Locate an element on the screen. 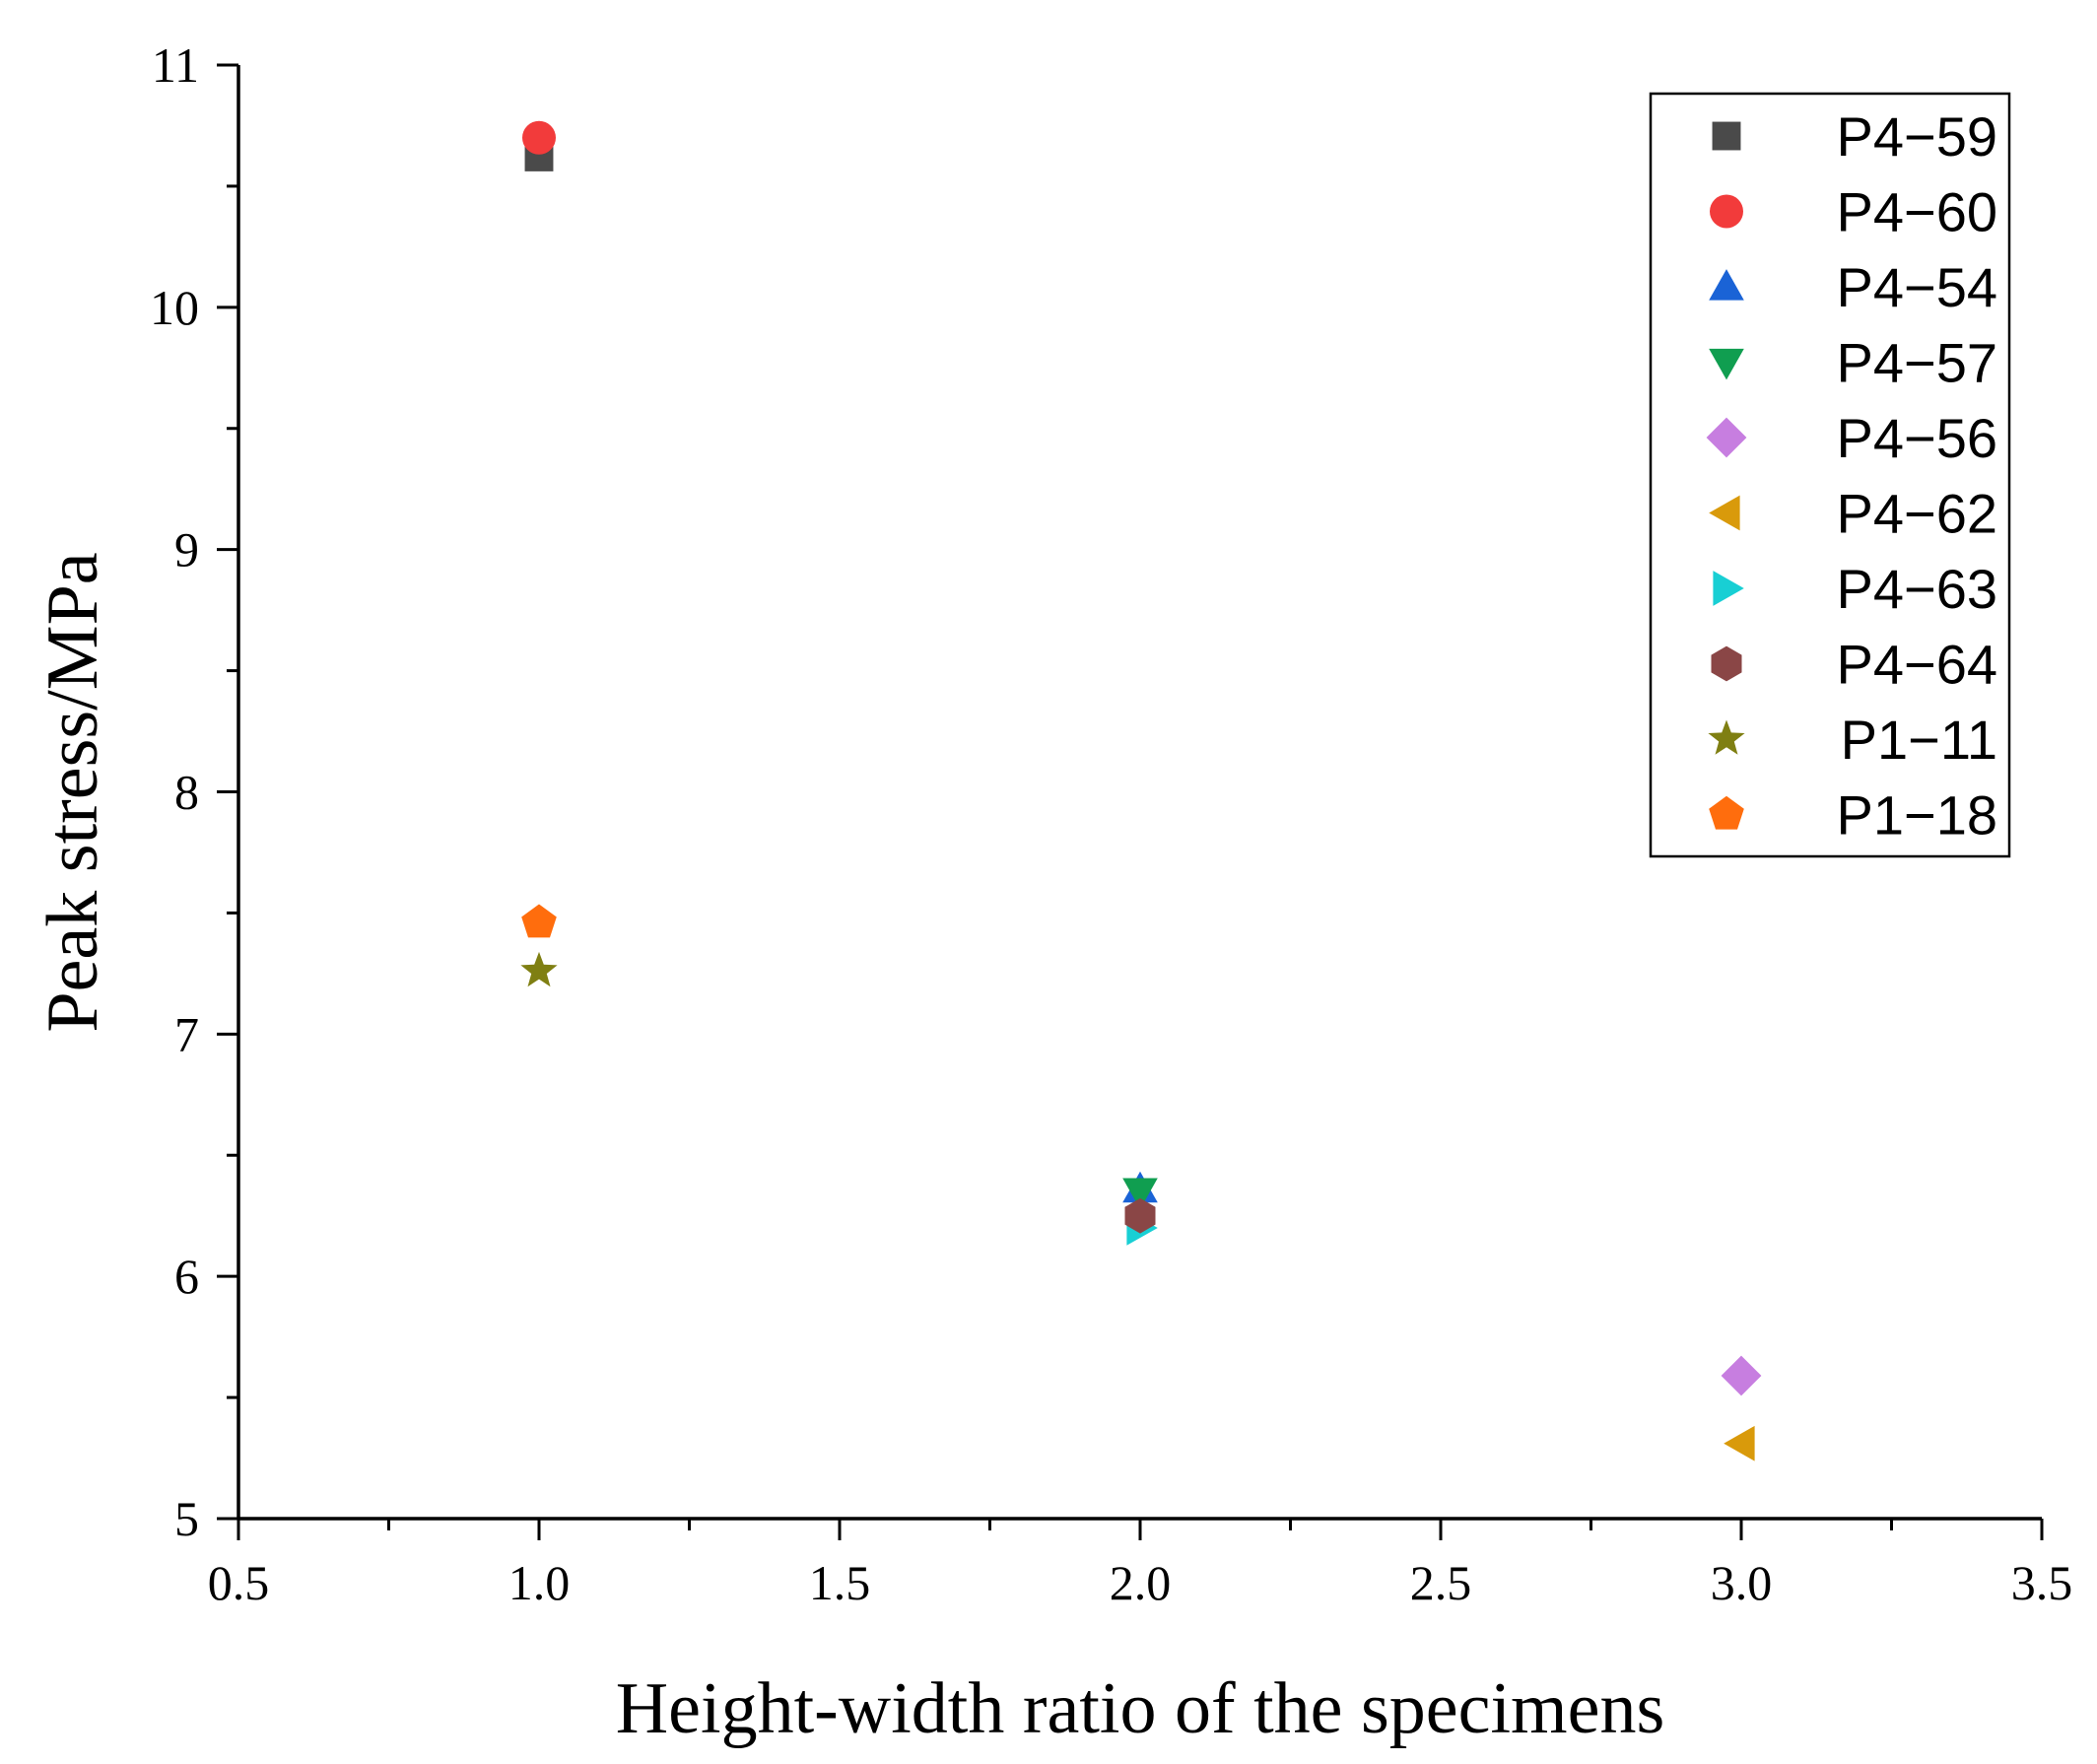 The height and width of the screenshot is (1764, 2097). legend-label: P4−59 is located at coordinates (1917, 136).